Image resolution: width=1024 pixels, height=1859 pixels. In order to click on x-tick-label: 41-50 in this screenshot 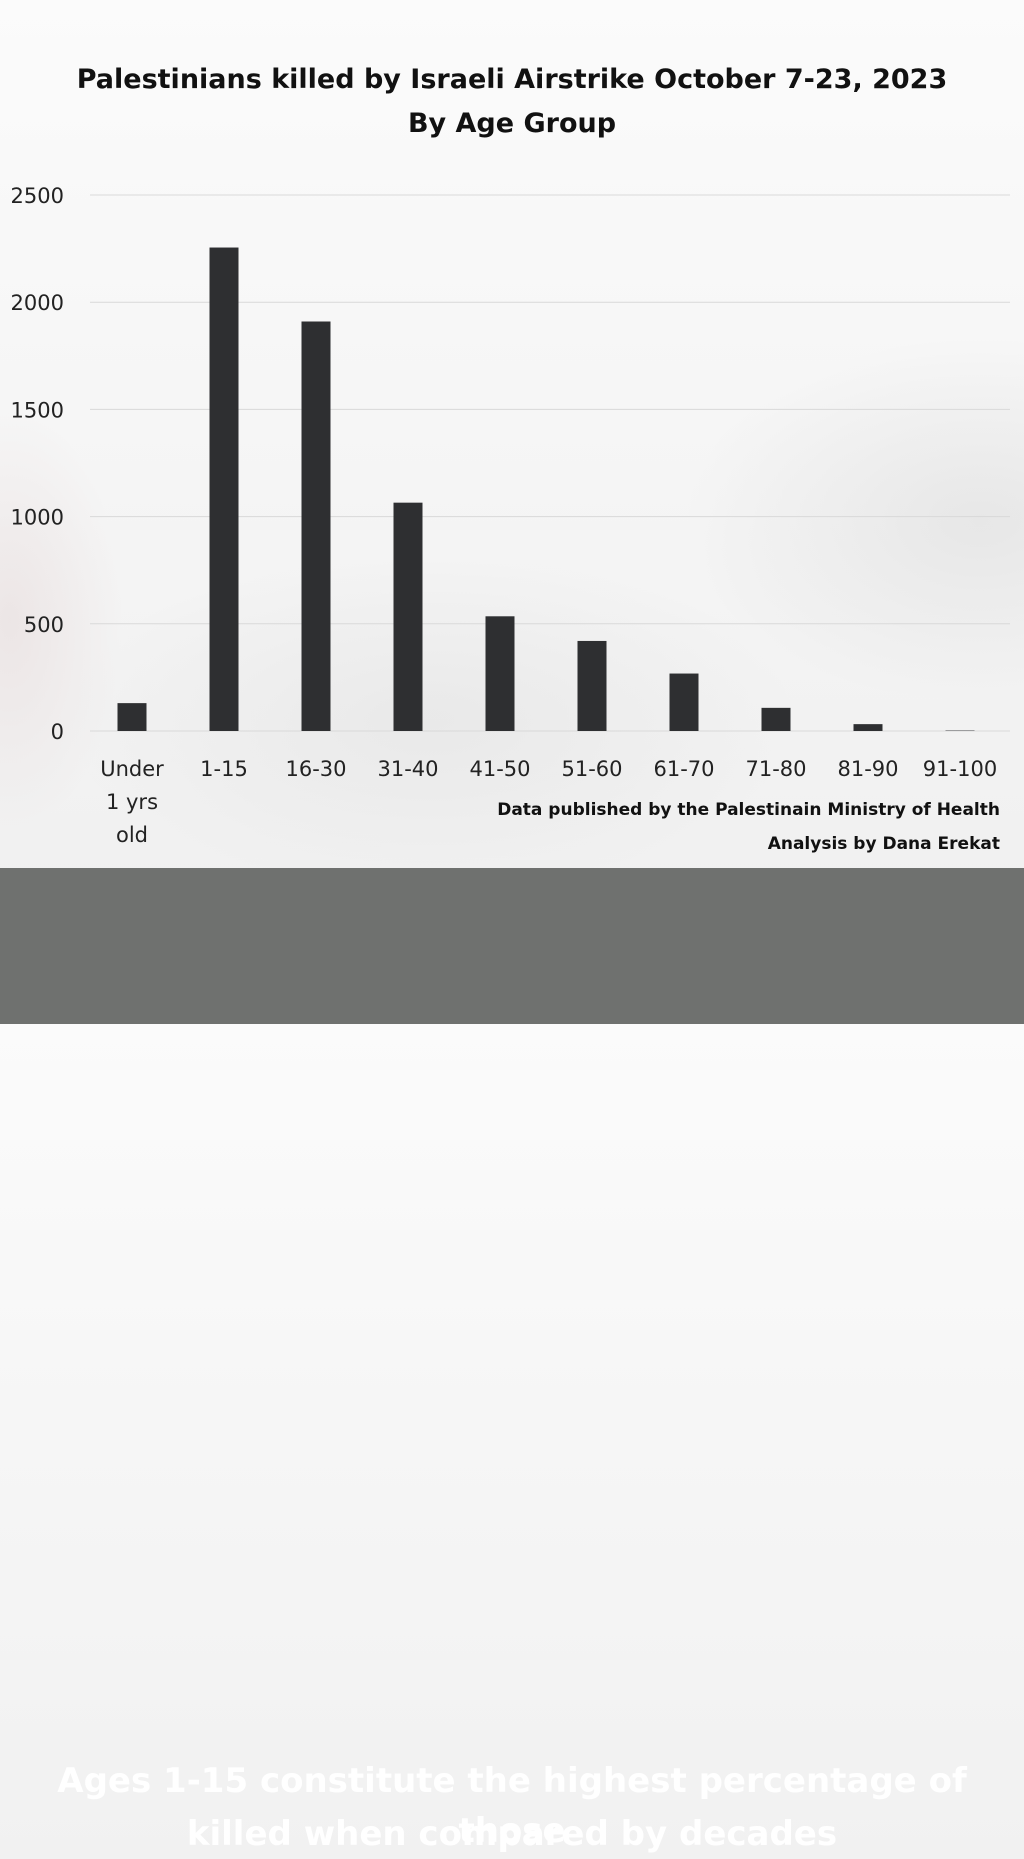, I will do `click(499, 769)`.